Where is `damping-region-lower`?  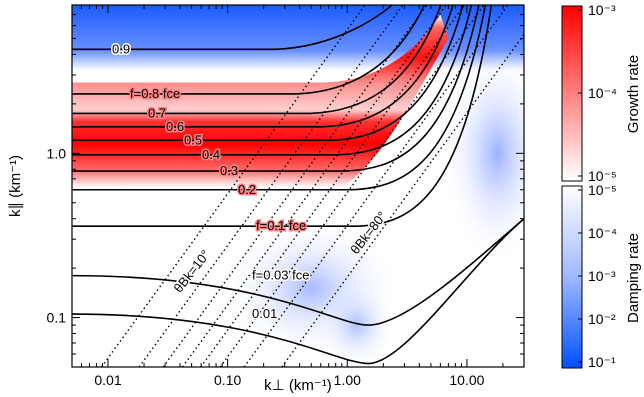
damping-region-lower is located at coordinates (356, 323).